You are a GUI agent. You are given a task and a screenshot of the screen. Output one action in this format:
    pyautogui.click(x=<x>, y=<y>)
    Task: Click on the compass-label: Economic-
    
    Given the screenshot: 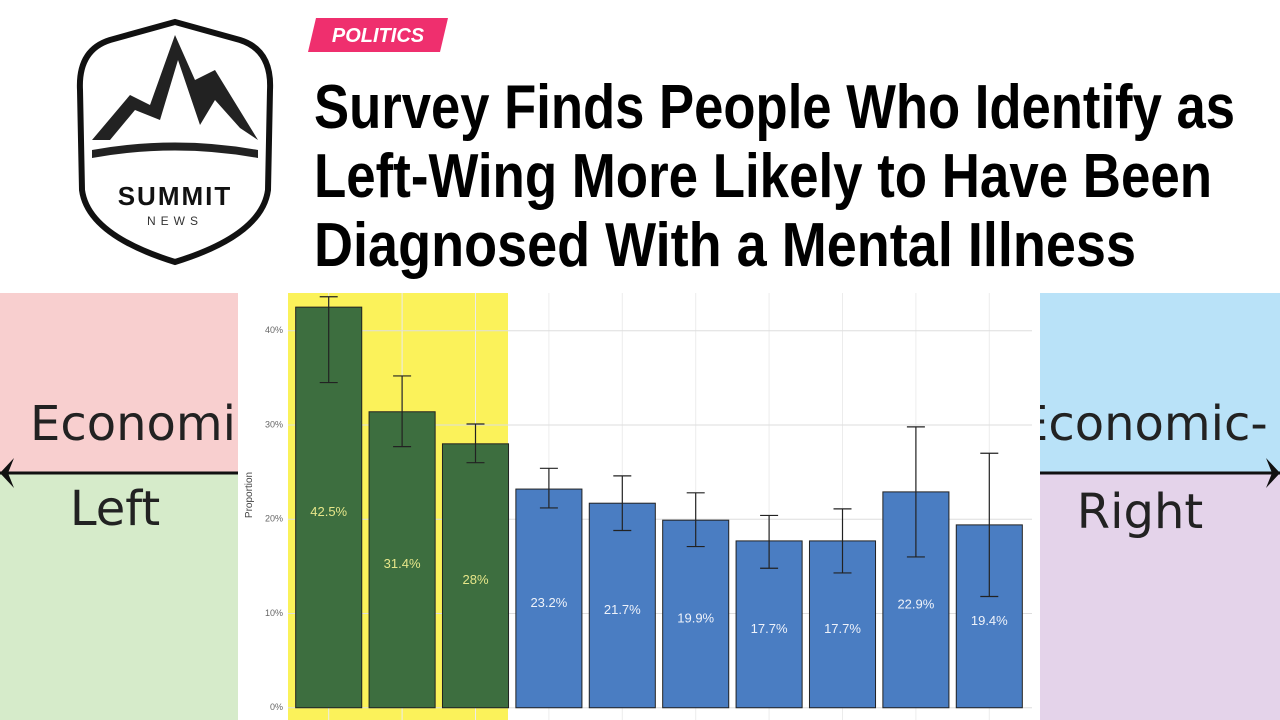 What is the action you would take?
    pyautogui.click(x=1143, y=424)
    